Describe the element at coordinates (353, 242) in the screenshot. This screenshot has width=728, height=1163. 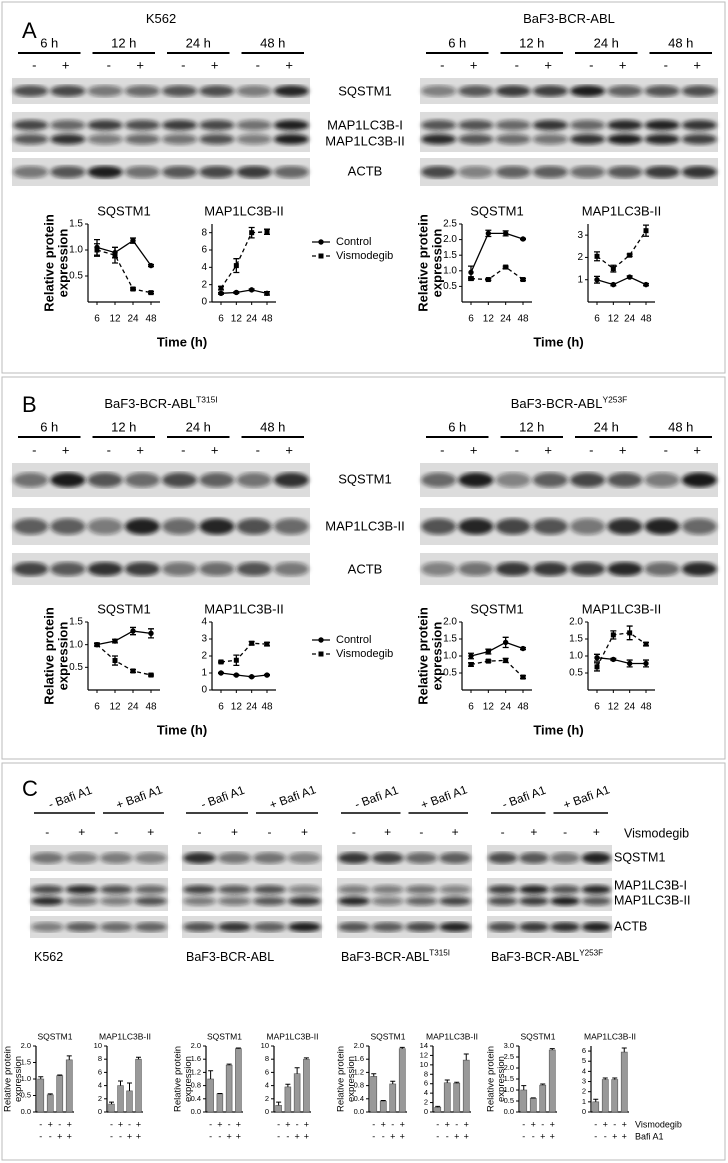
I see `legend-label: Control` at that location.